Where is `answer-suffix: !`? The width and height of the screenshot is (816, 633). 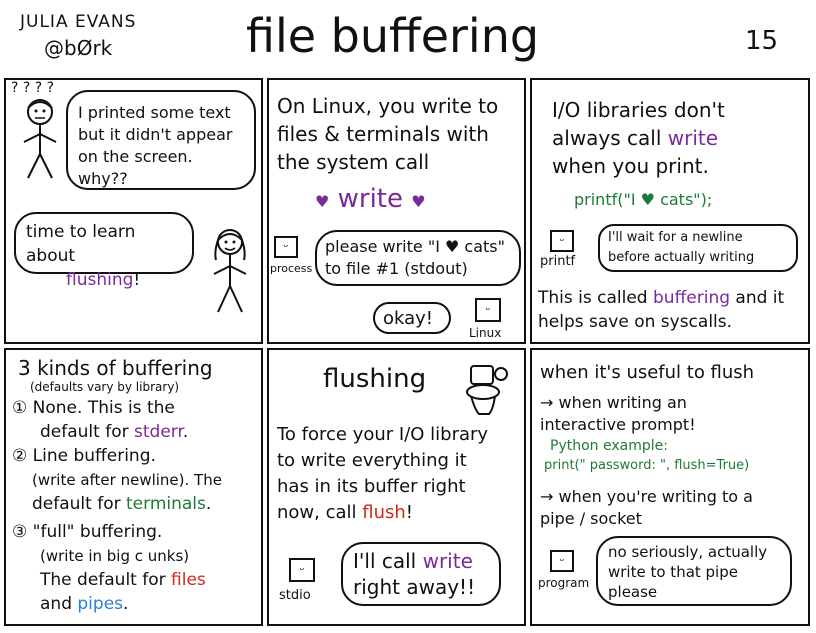
answer-suffix: ! is located at coordinates (137, 280).